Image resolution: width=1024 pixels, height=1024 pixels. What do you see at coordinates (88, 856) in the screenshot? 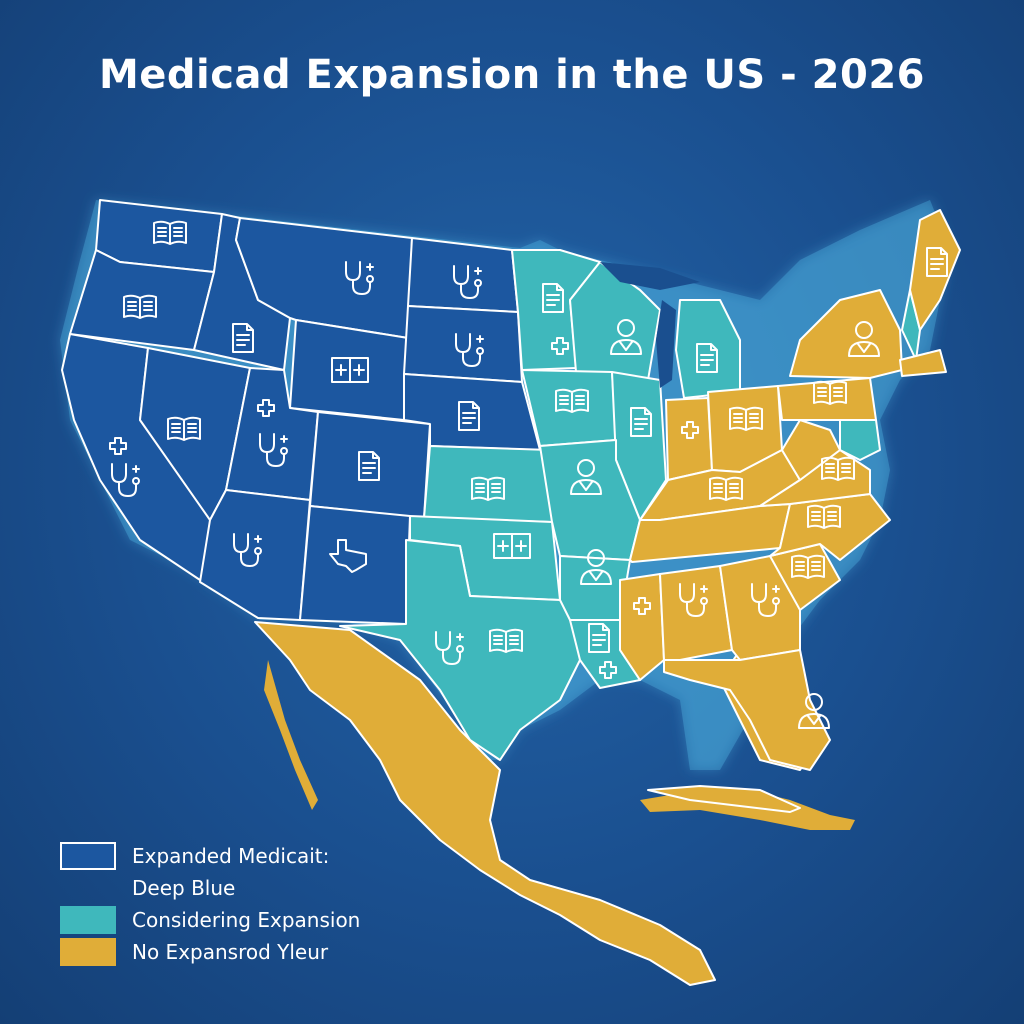
I see `legend-swatch-expanded` at bounding box center [88, 856].